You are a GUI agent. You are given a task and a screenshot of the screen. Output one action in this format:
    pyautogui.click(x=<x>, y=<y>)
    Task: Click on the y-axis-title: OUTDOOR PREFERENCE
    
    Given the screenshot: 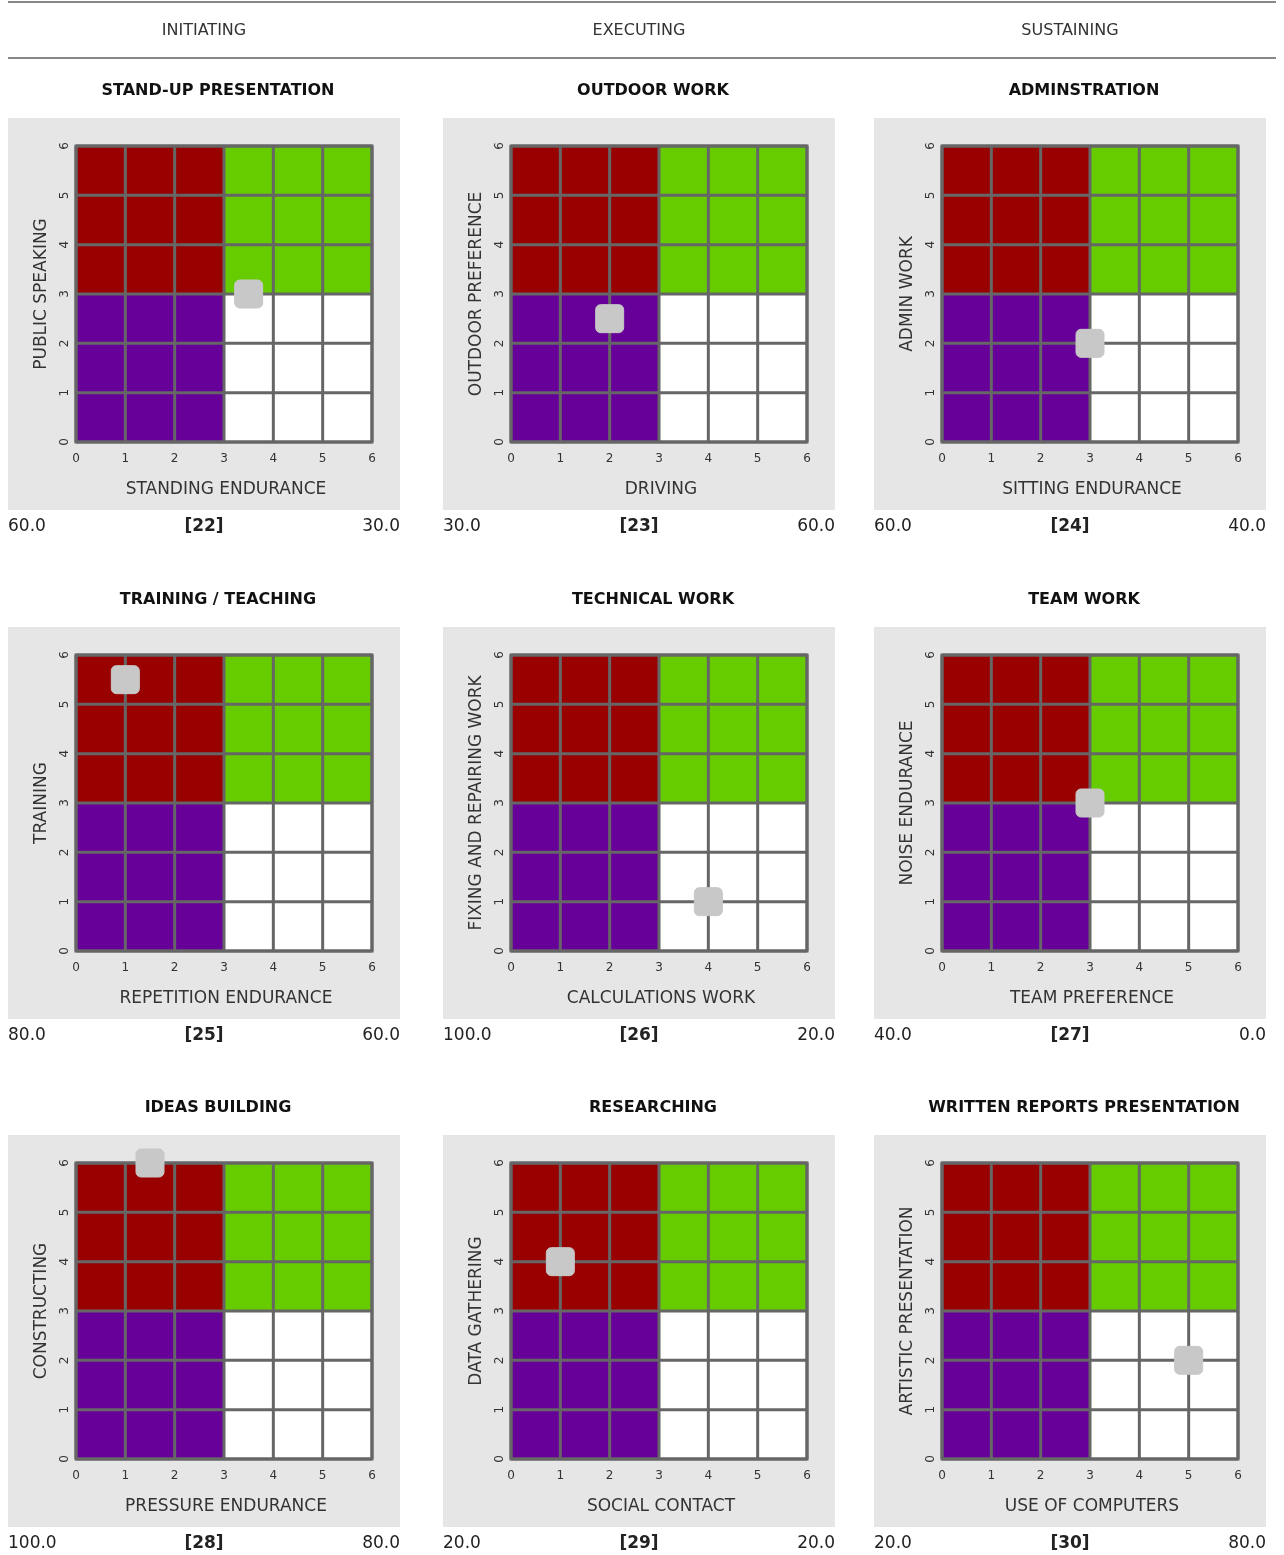 What is the action you would take?
    pyautogui.click(x=475, y=294)
    